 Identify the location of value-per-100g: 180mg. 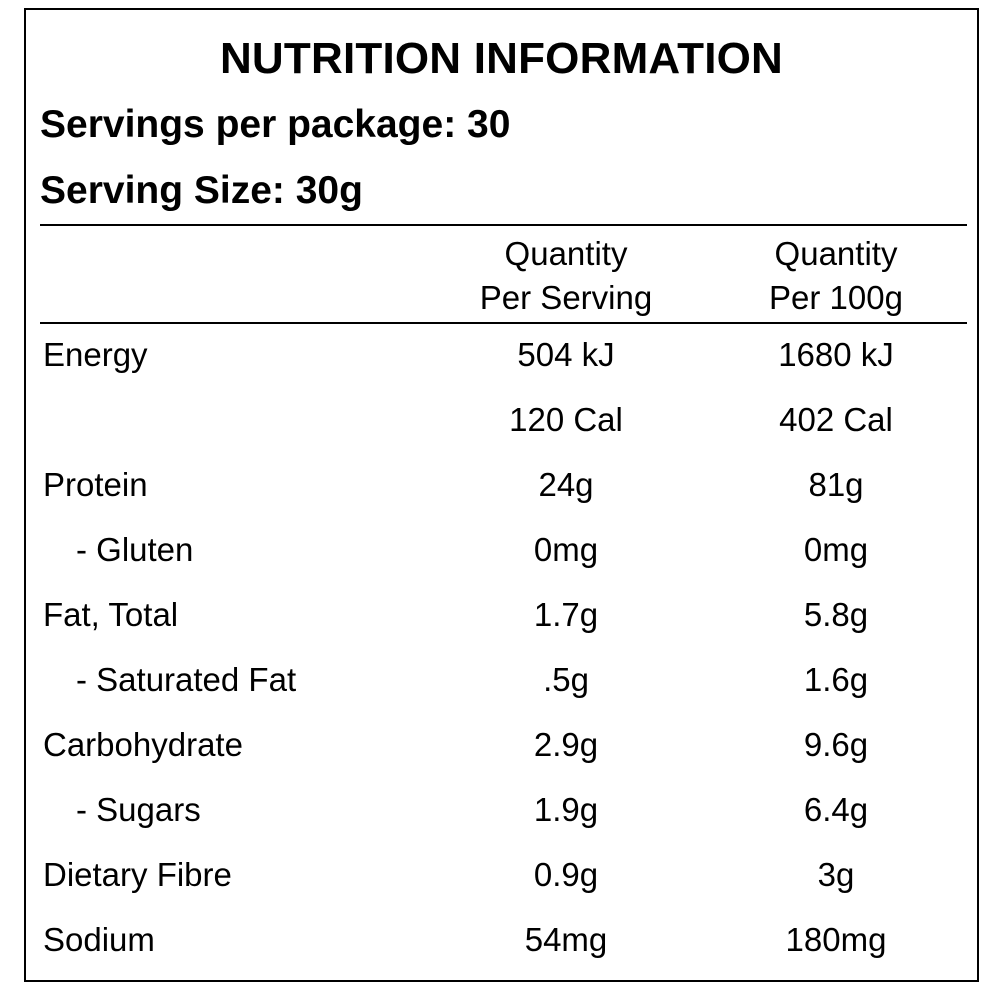
(836, 939).